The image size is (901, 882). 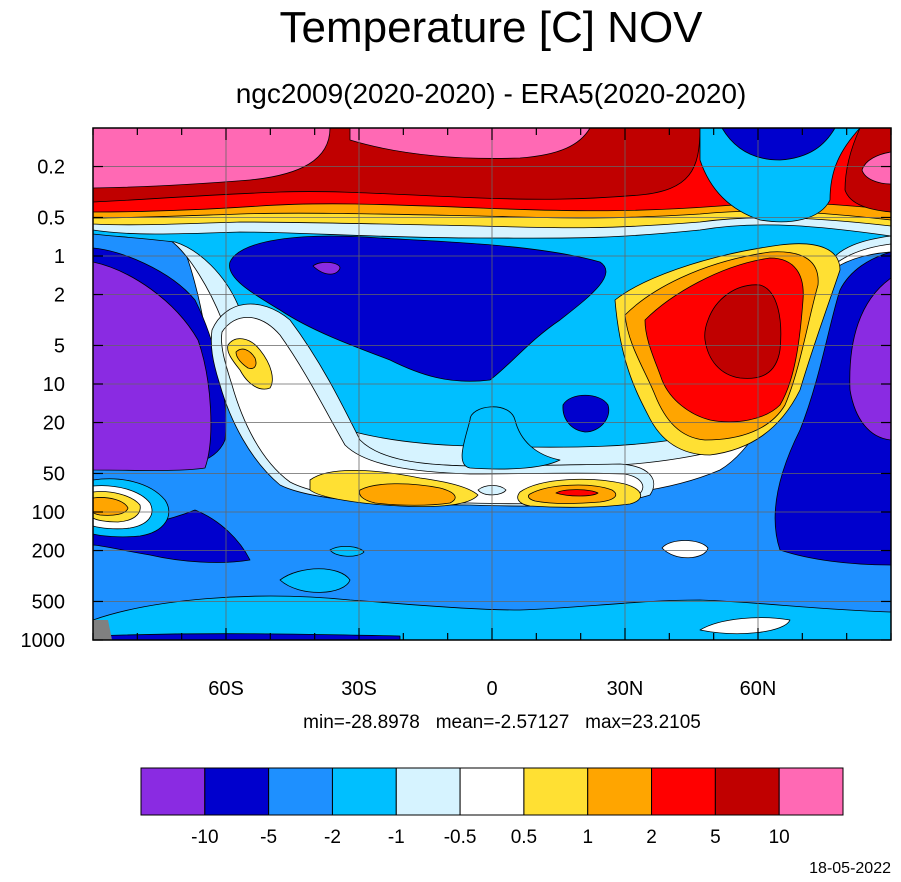 What do you see at coordinates (491, 27) in the screenshot?
I see `chart-title: Temperature [C] NOV` at bounding box center [491, 27].